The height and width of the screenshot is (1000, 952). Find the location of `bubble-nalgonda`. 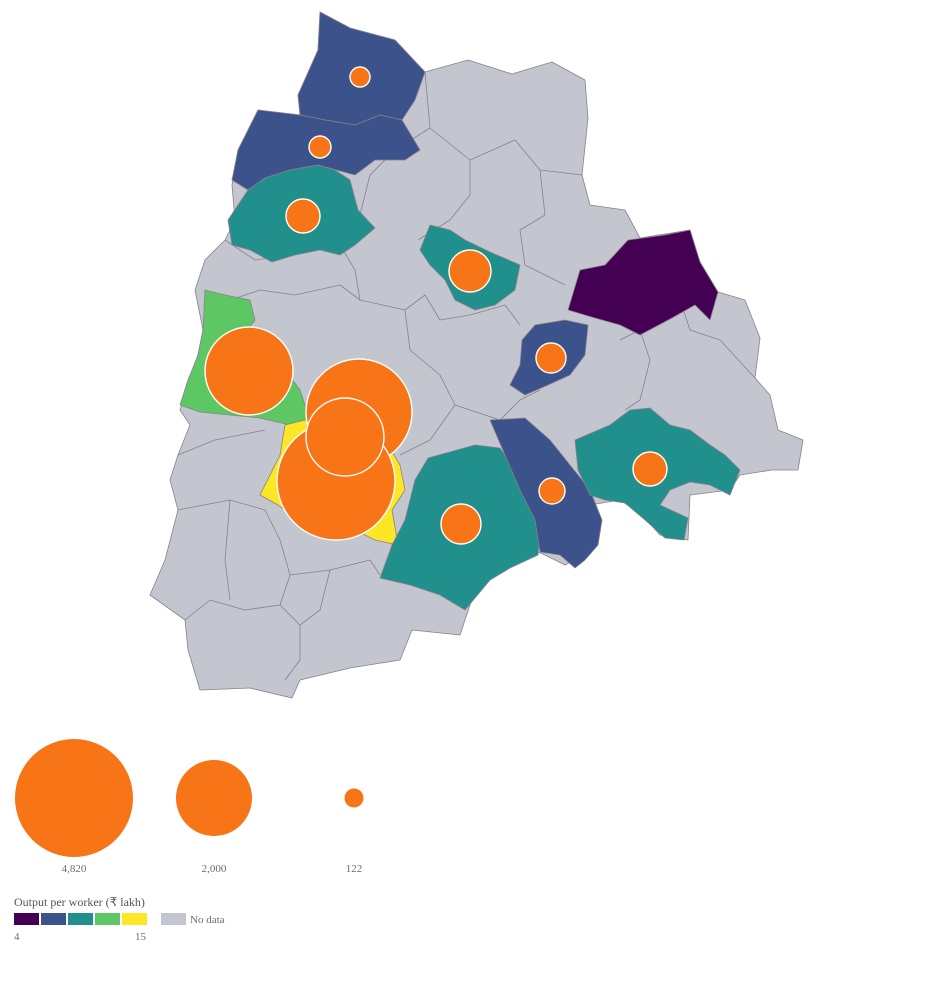

bubble-nalgonda is located at coordinates (461, 524).